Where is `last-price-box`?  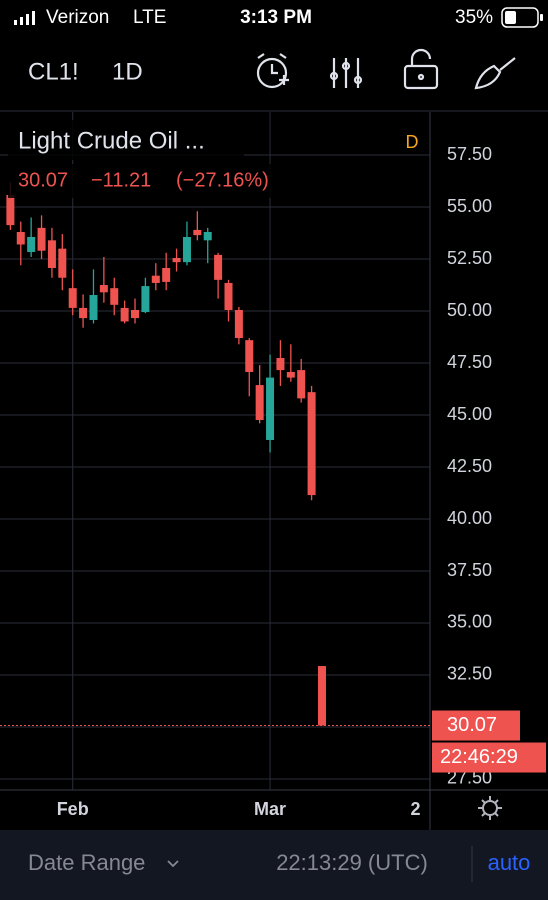
last-price-box is located at coordinates (476, 725).